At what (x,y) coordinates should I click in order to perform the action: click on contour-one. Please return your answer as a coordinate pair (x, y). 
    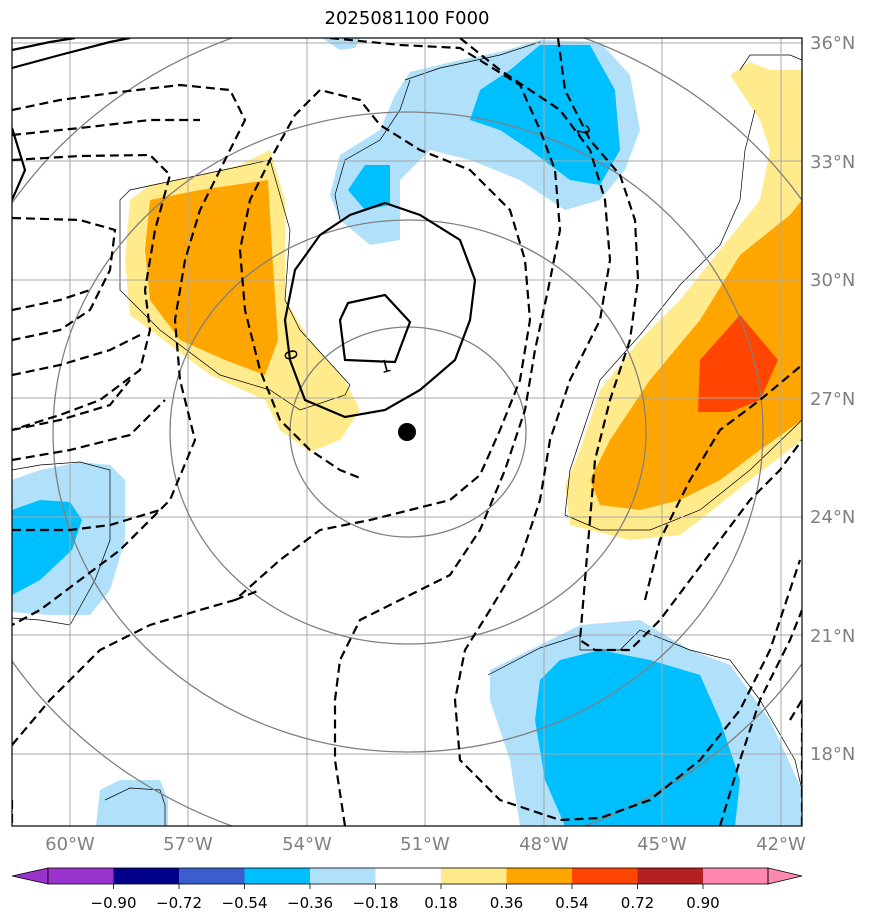
    Looking at the image, I should click on (375, 328).